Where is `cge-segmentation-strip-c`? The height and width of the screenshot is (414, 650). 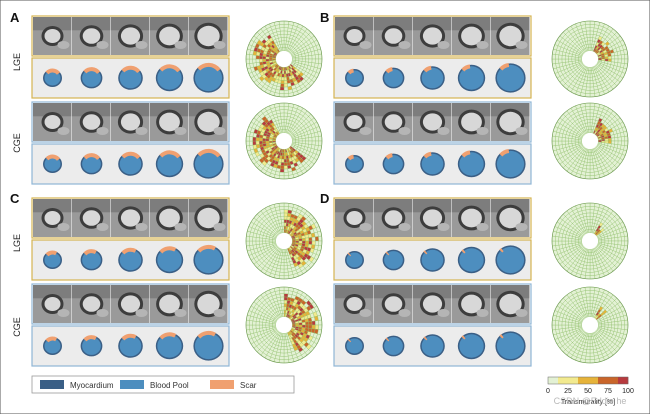 cge-segmentation-strip-c is located at coordinates (130, 346).